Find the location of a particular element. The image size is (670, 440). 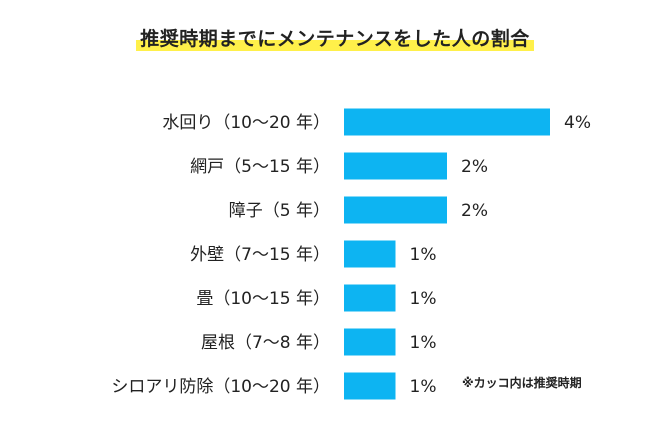

category-label: 畳（10～15 年） is located at coordinates (263, 299).